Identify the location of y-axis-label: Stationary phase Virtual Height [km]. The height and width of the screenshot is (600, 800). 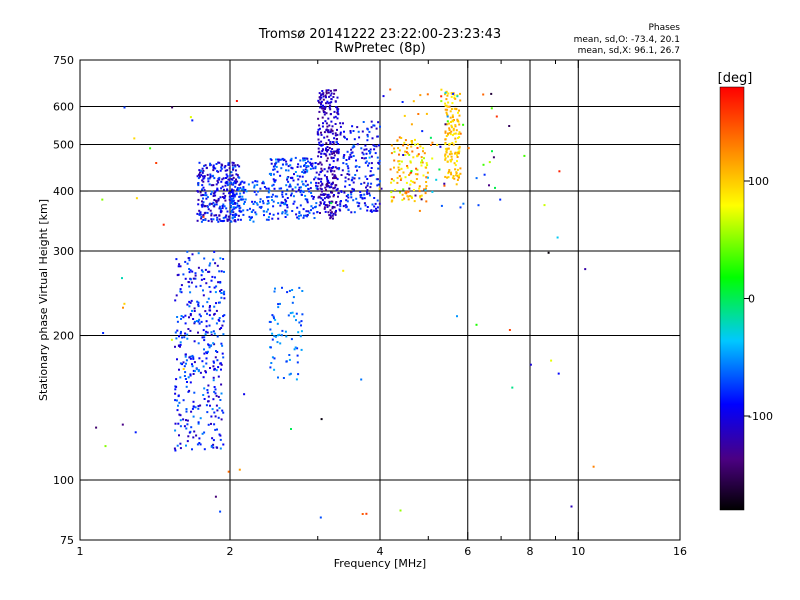
(43, 300).